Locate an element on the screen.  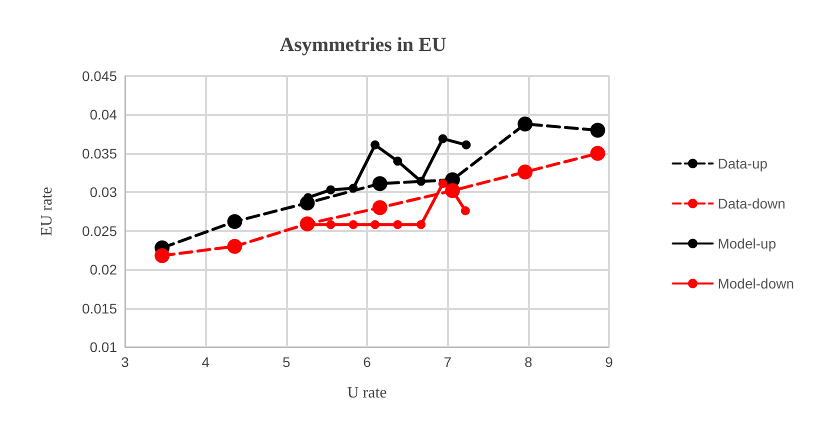
y-tick-label: 0.04 is located at coordinates (104, 114).